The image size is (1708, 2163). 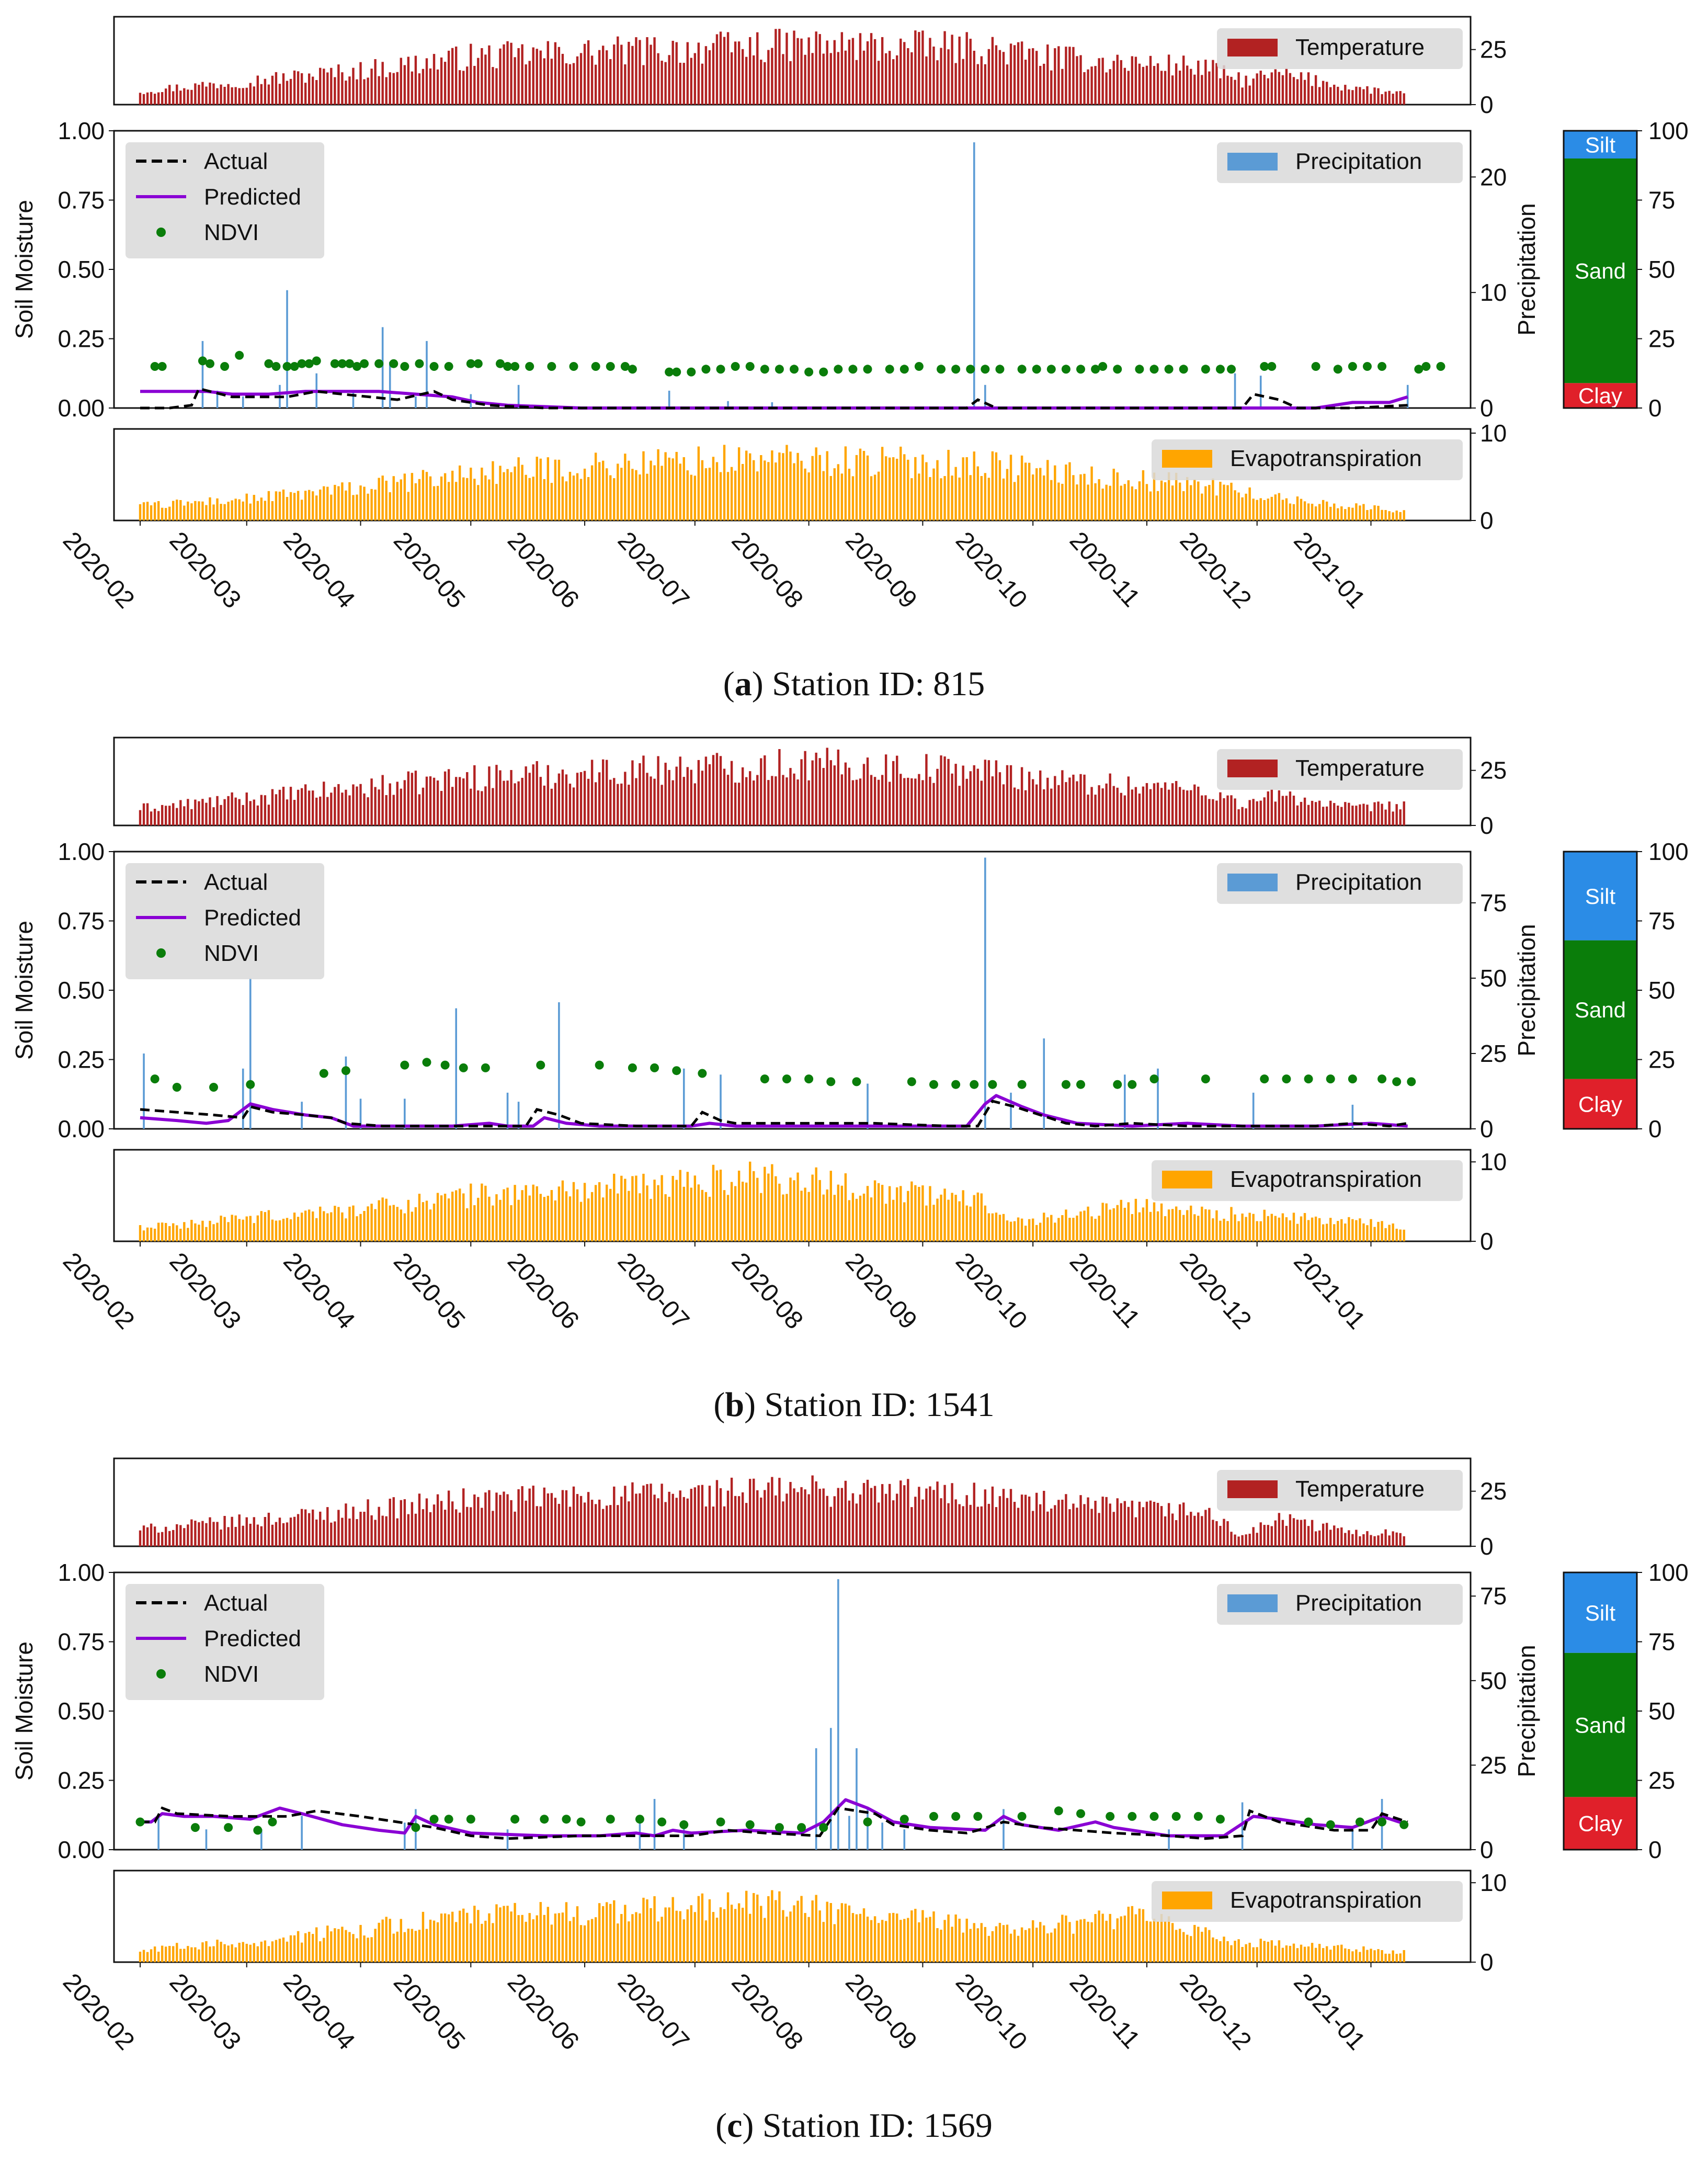 I want to click on precipitation-ytick-label: 0, so click(x=1487, y=1128).